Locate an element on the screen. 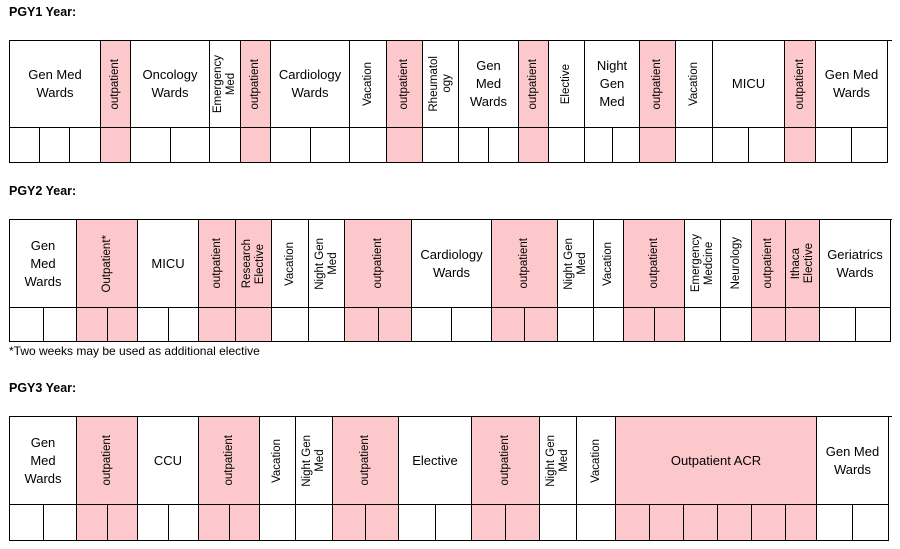 The width and height of the screenshot is (900, 549). pgy1-heading: PGY1 Year: is located at coordinates (43, 12).